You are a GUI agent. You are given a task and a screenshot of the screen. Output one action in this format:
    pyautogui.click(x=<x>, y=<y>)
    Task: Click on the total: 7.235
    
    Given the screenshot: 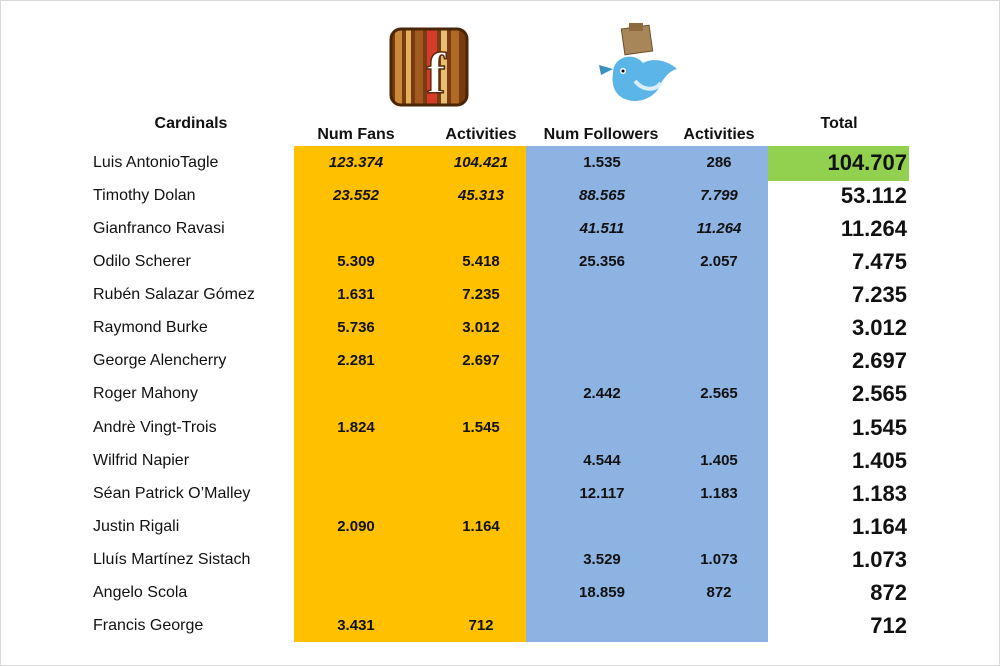 What is the action you would take?
    pyautogui.click(x=879, y=295)
    